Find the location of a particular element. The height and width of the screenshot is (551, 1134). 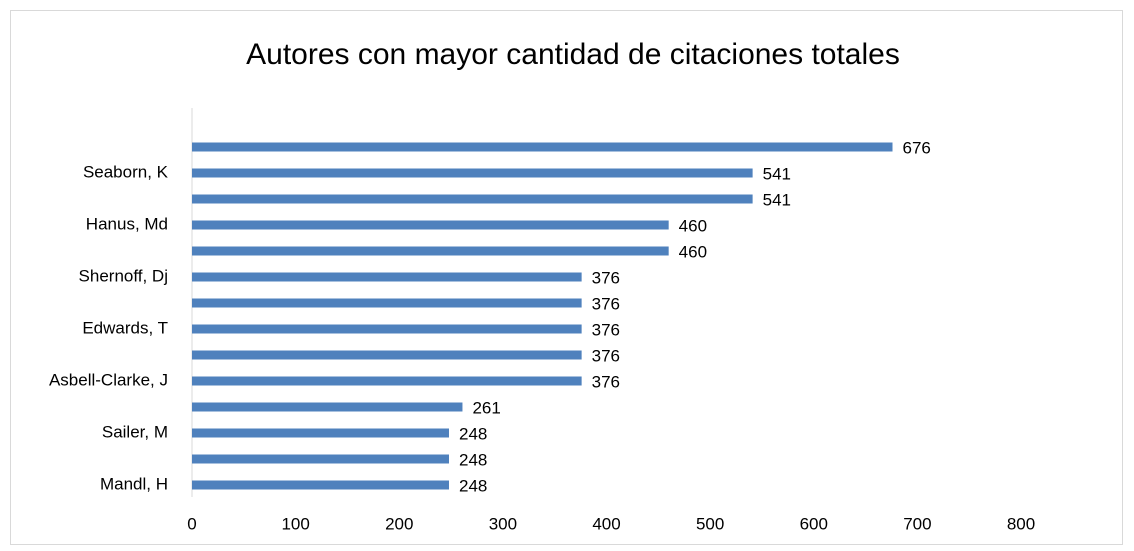

x-tick-label: 600 is located at coordinates (814, 523).